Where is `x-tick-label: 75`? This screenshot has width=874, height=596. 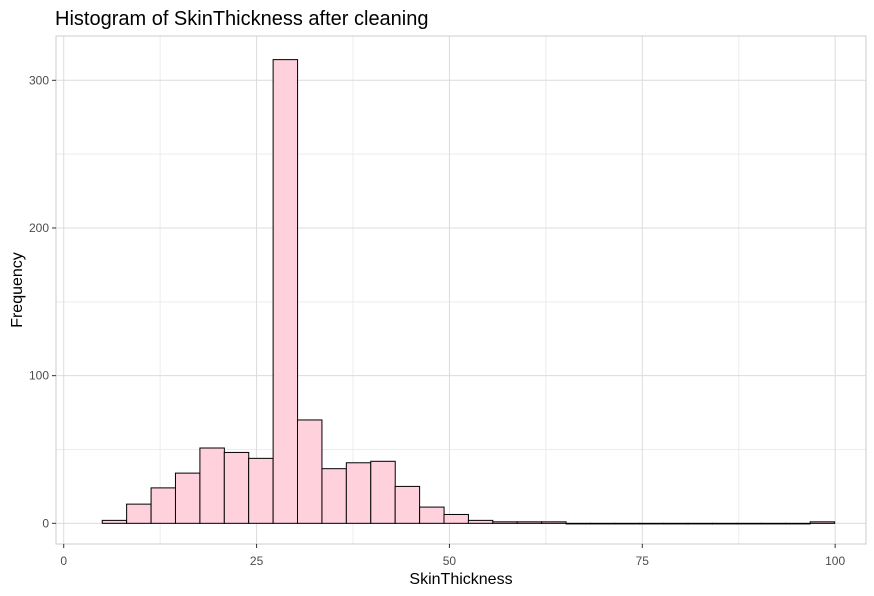 x-tick-label: 75 is located at coordinates (643, 561).